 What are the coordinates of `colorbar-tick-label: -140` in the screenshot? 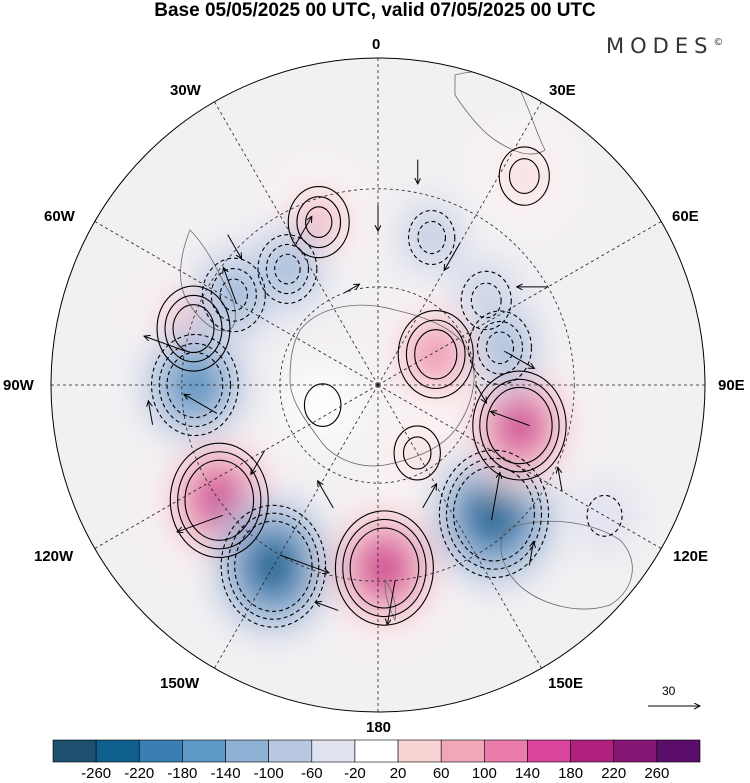 It's located at (225, 773).